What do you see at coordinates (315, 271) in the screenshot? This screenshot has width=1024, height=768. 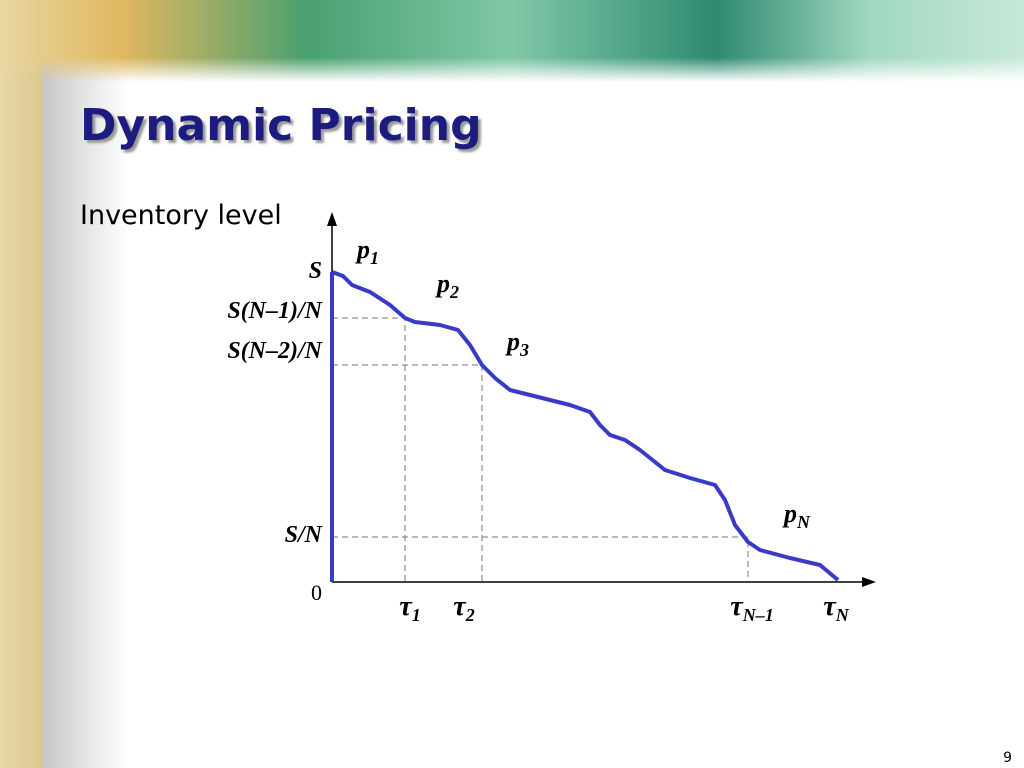 I see `y-label: S` at bounding box center [315, 271].